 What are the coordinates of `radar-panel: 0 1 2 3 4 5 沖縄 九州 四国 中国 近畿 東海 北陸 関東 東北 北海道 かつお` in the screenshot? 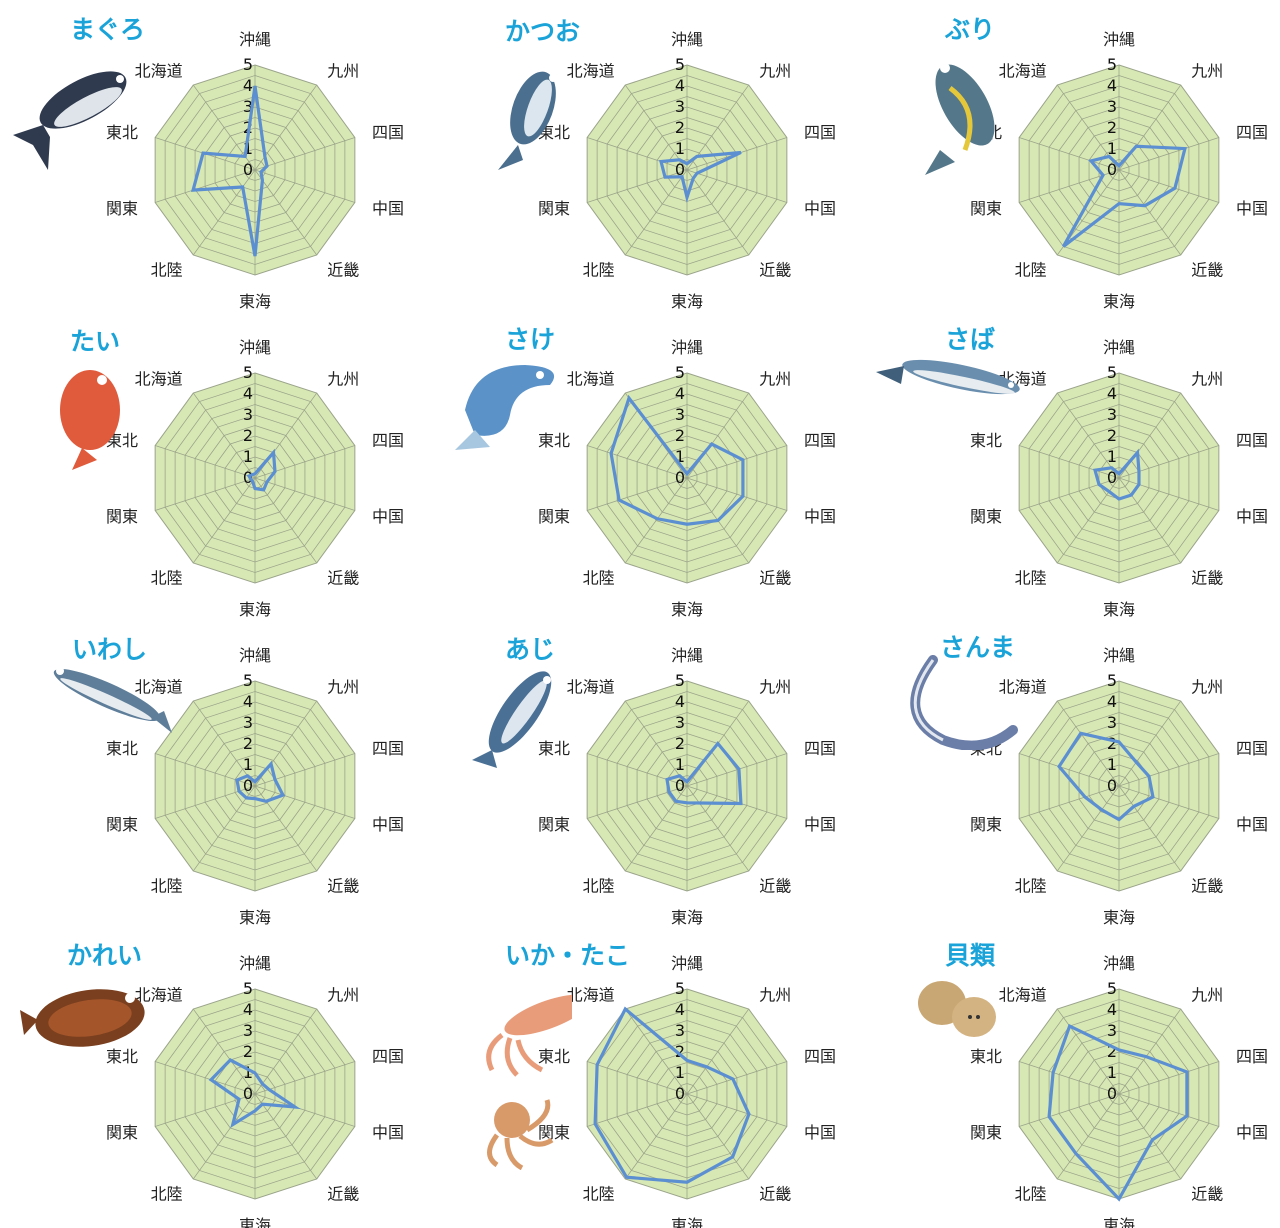 It's located at (645, 155).